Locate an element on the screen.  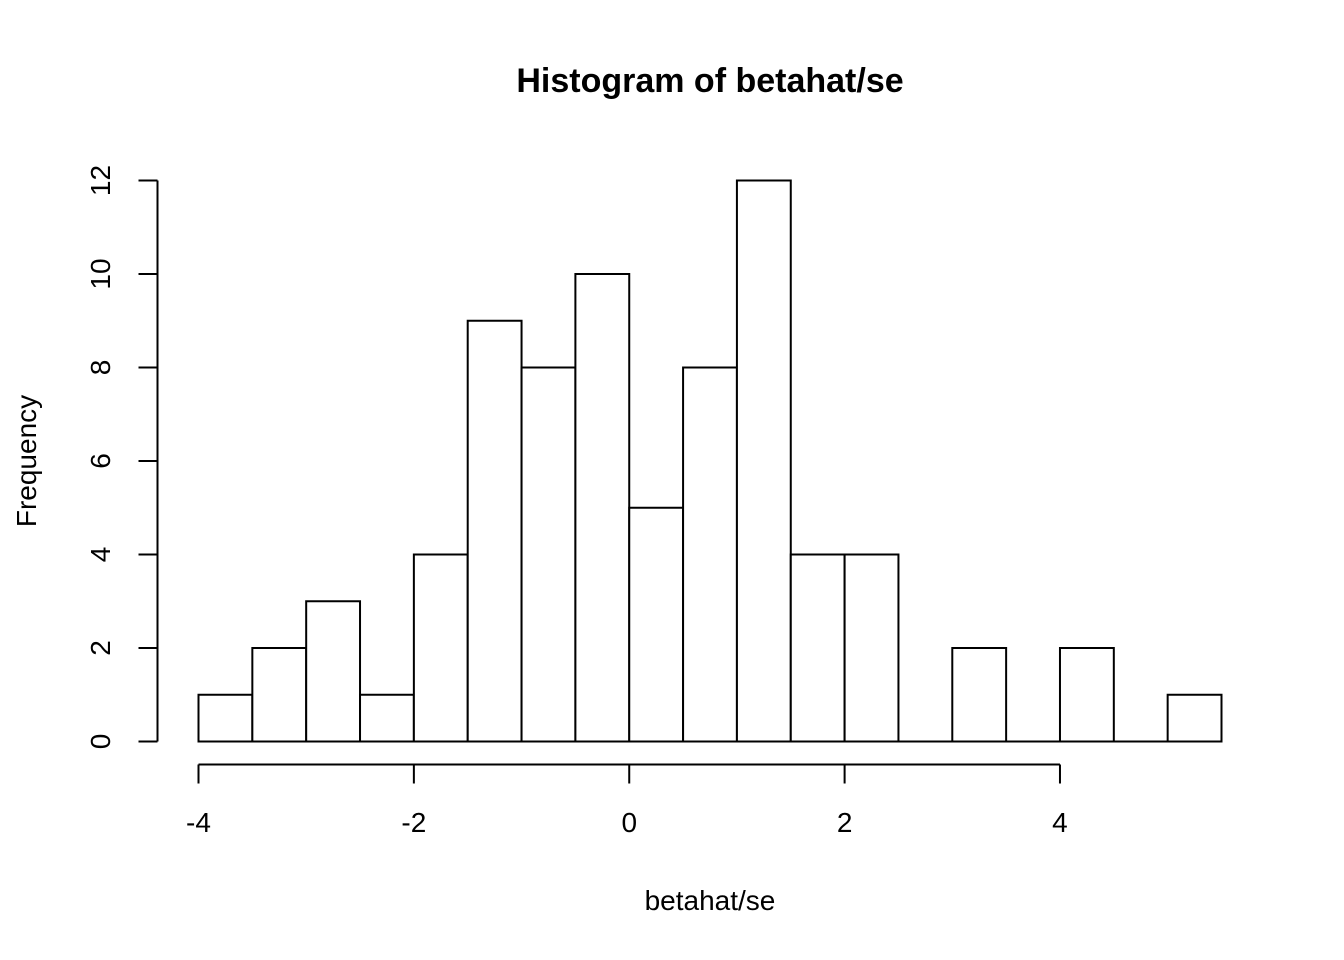
y-tick-label: 2 is located at coordinates (100, 648).